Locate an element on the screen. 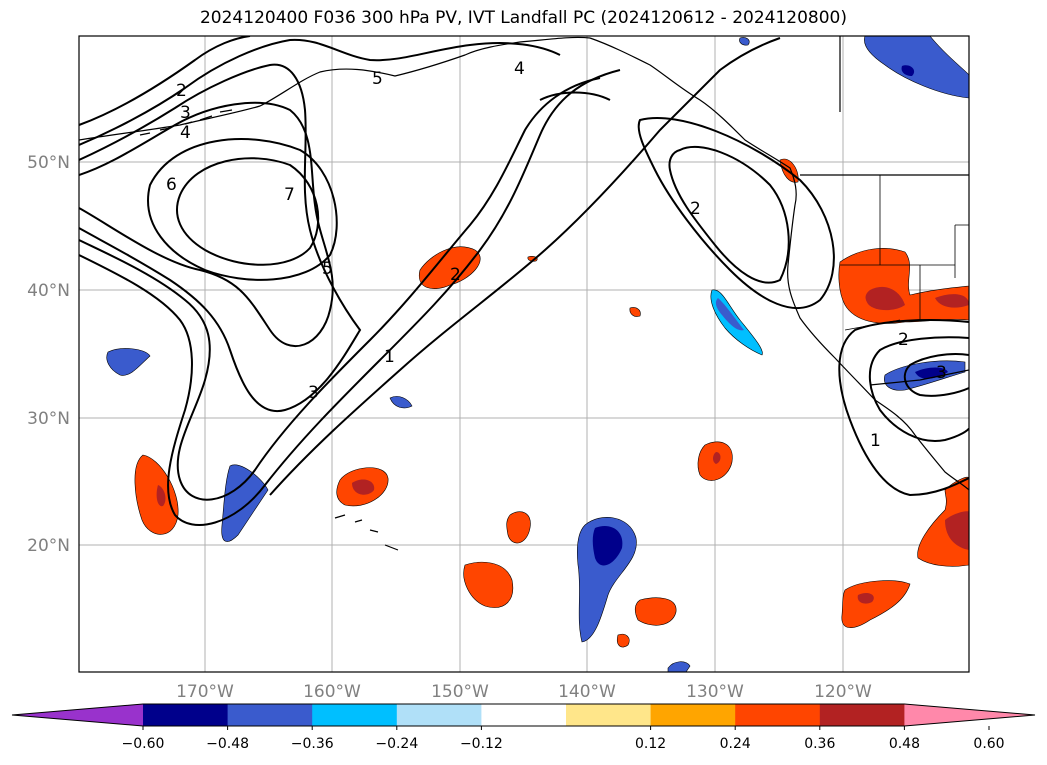 The height and width of the screenshot is (765, 1047). colorbar-tick-label: 0.36 is located at coordinates (819, 744).